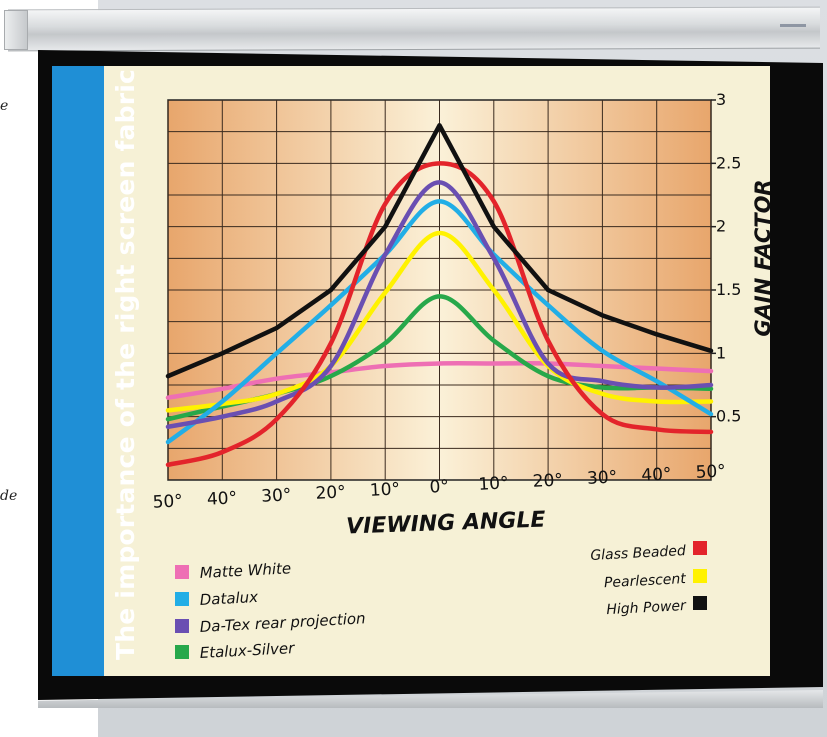  What do you see at coordinates (638, 553) in the screenshot?
I see `legend-label: Glass Beaded` at bounding box center [638, 553].